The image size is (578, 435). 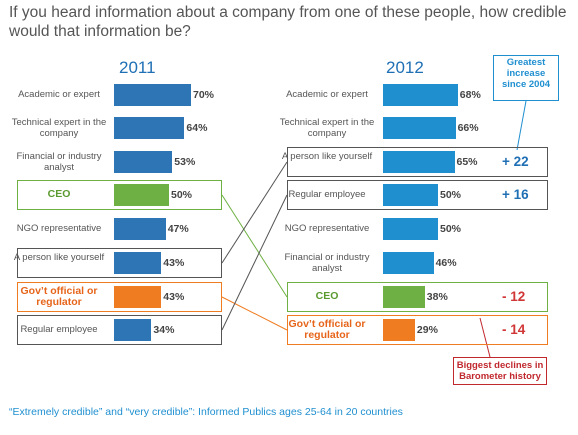 What do you see at coordinates (500, 371) in the screenshot?
I see `biggest-declines-callout: Biggest declines in Barometer history` at bounding box center [500, 371].